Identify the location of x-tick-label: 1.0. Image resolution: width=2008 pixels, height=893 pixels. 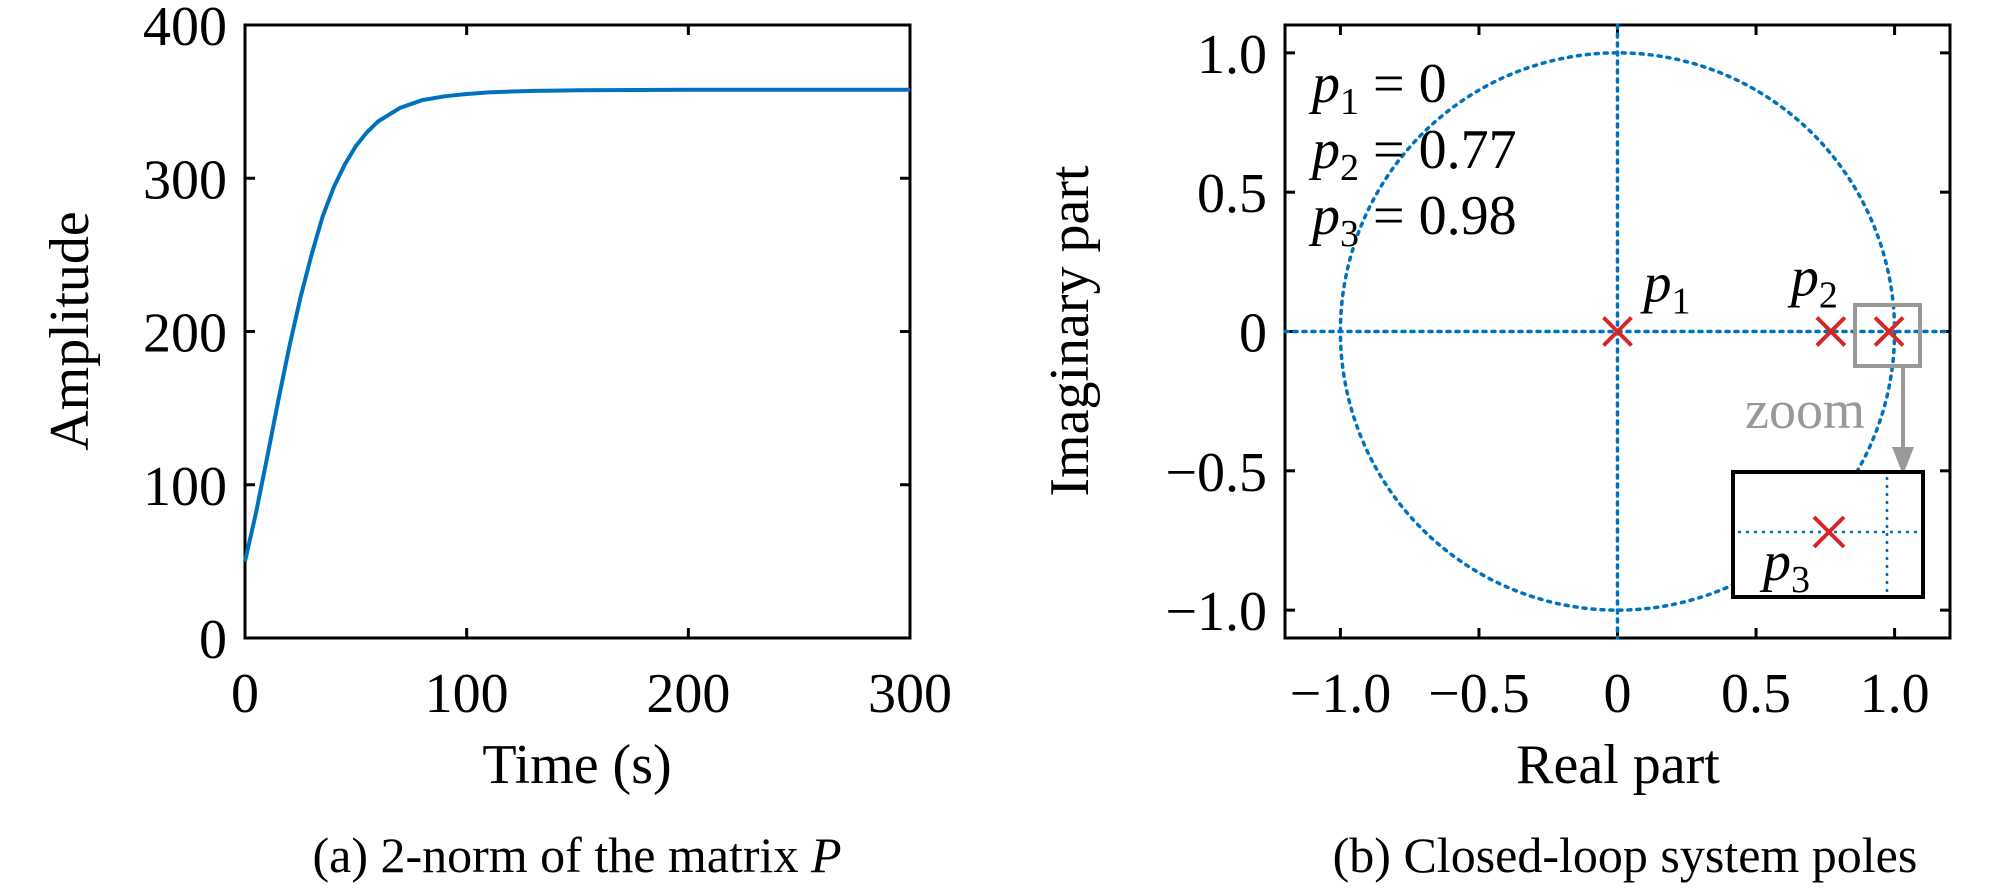
(1895, 694).